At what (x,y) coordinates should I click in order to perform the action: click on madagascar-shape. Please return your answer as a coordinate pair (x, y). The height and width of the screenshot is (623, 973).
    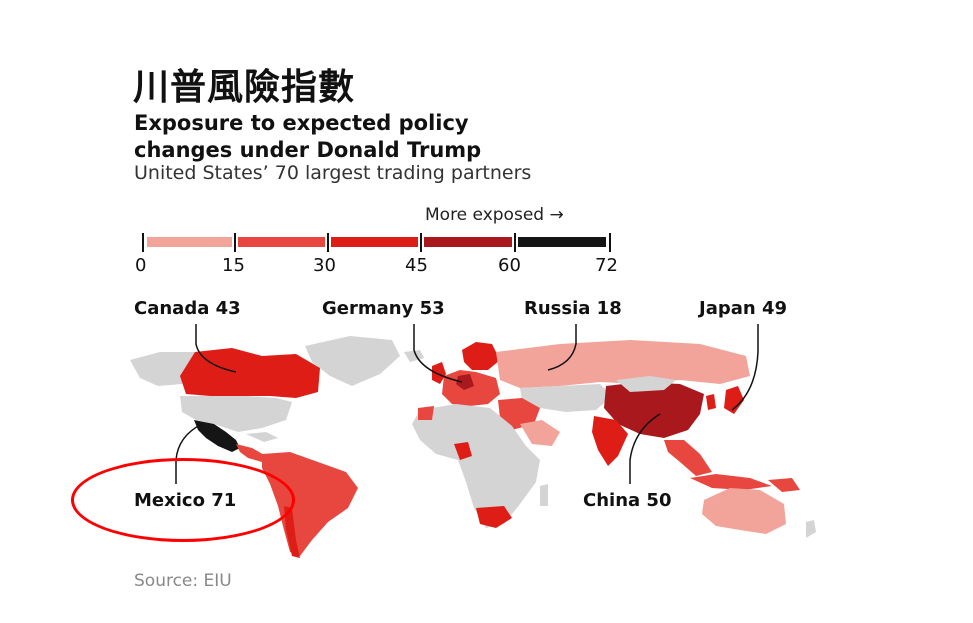
    Looking at the image, I should click on (544, 495).